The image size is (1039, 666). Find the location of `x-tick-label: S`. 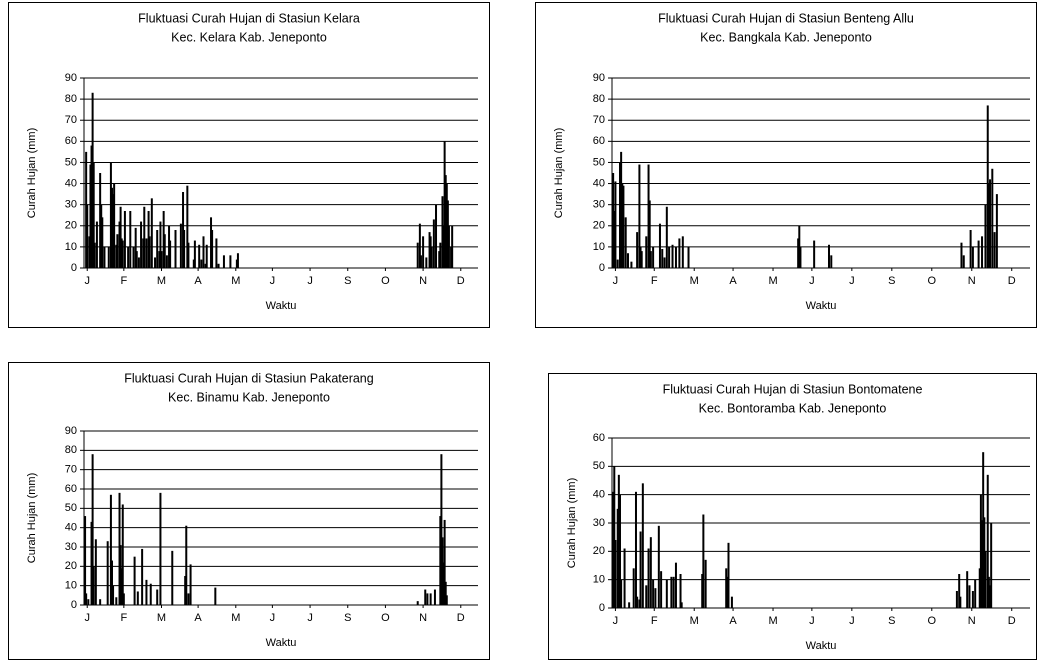

x-tick-label: S is located at coordinates (891, 621).